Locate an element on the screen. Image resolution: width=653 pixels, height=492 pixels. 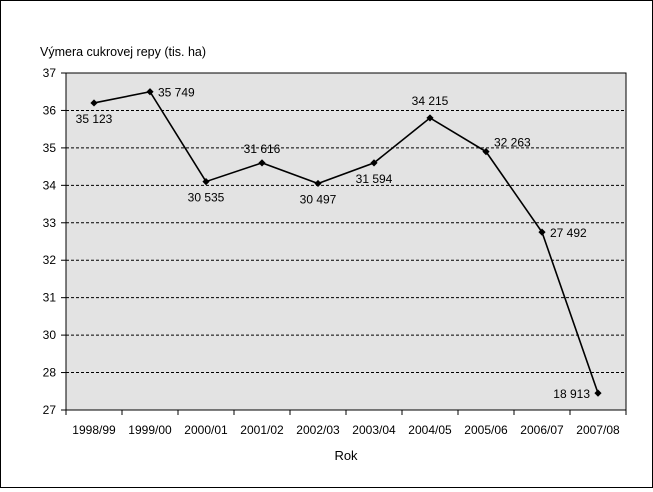
data-point-2003/04 is located at coordinates (374, 163).